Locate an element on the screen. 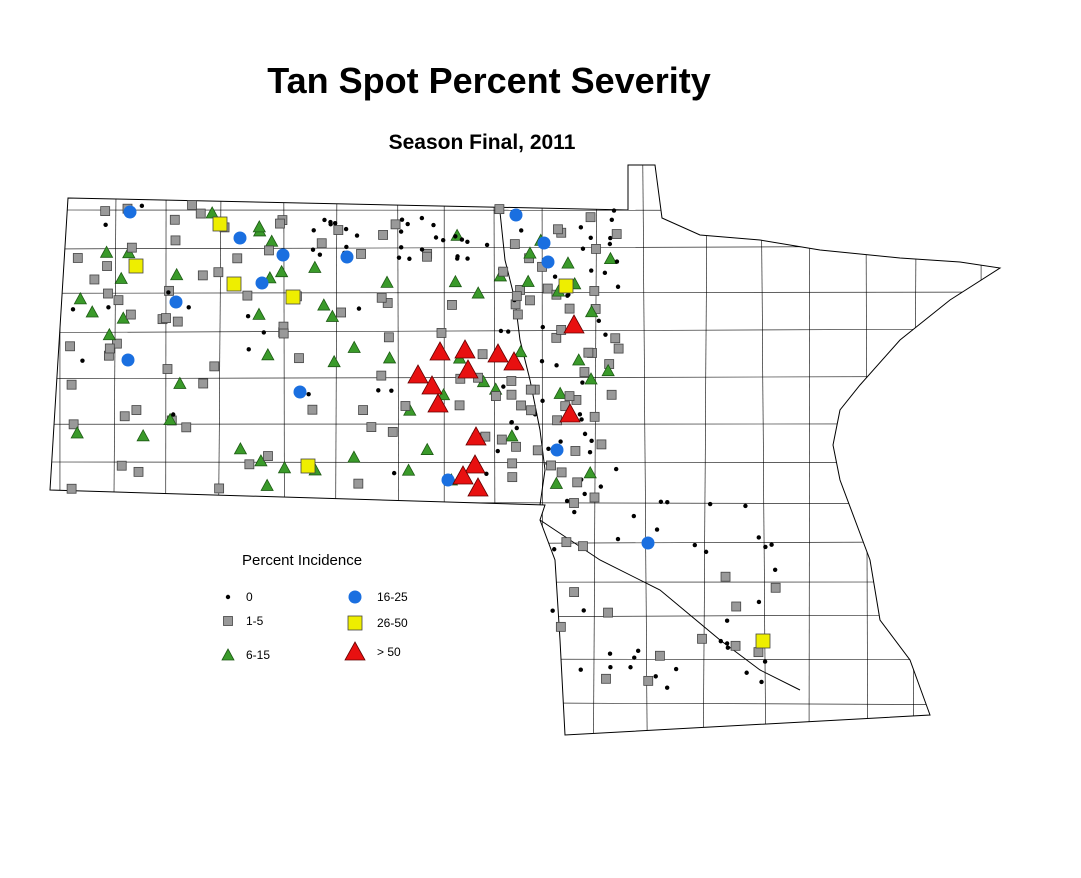 The width and height of the screenshot is (1081, 878). legend-label: > 50 is located at coordinates (389, 652).